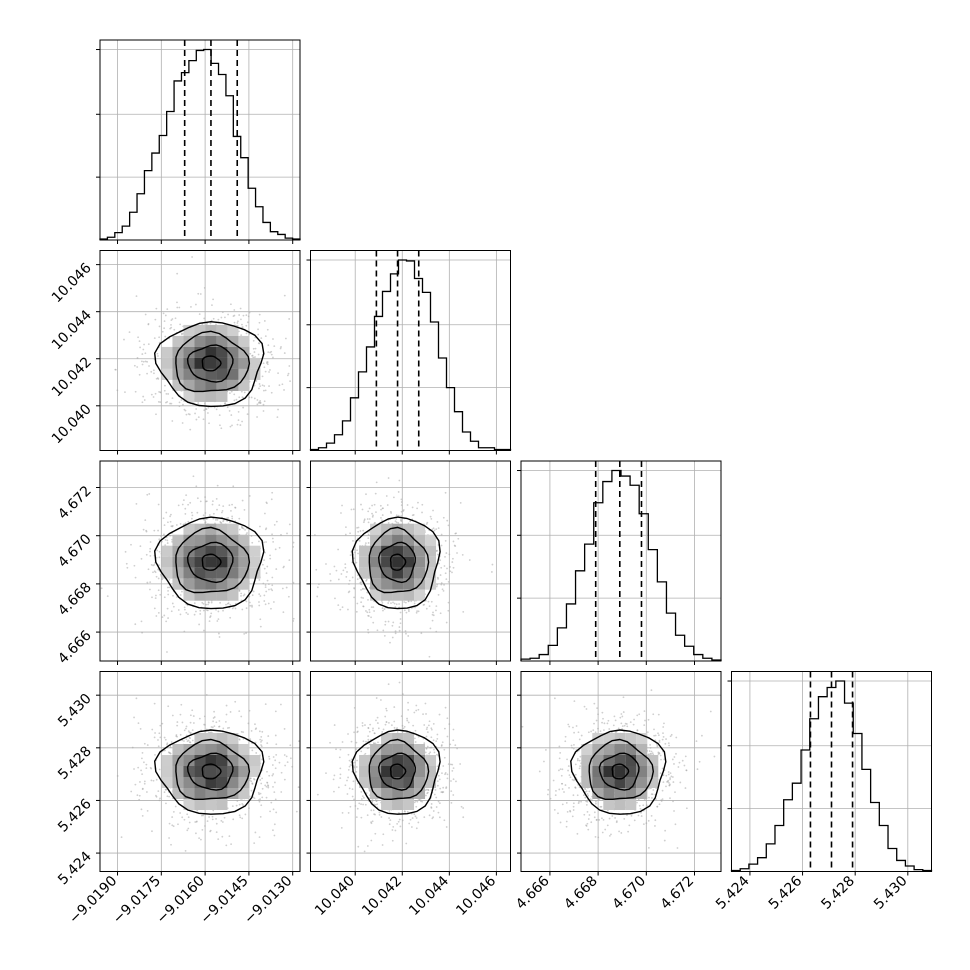 The image size is (970, 970). Describe the element at coordinates (75, 816) in the screenshot. I see `y-tick-label: 5.426` at that location.